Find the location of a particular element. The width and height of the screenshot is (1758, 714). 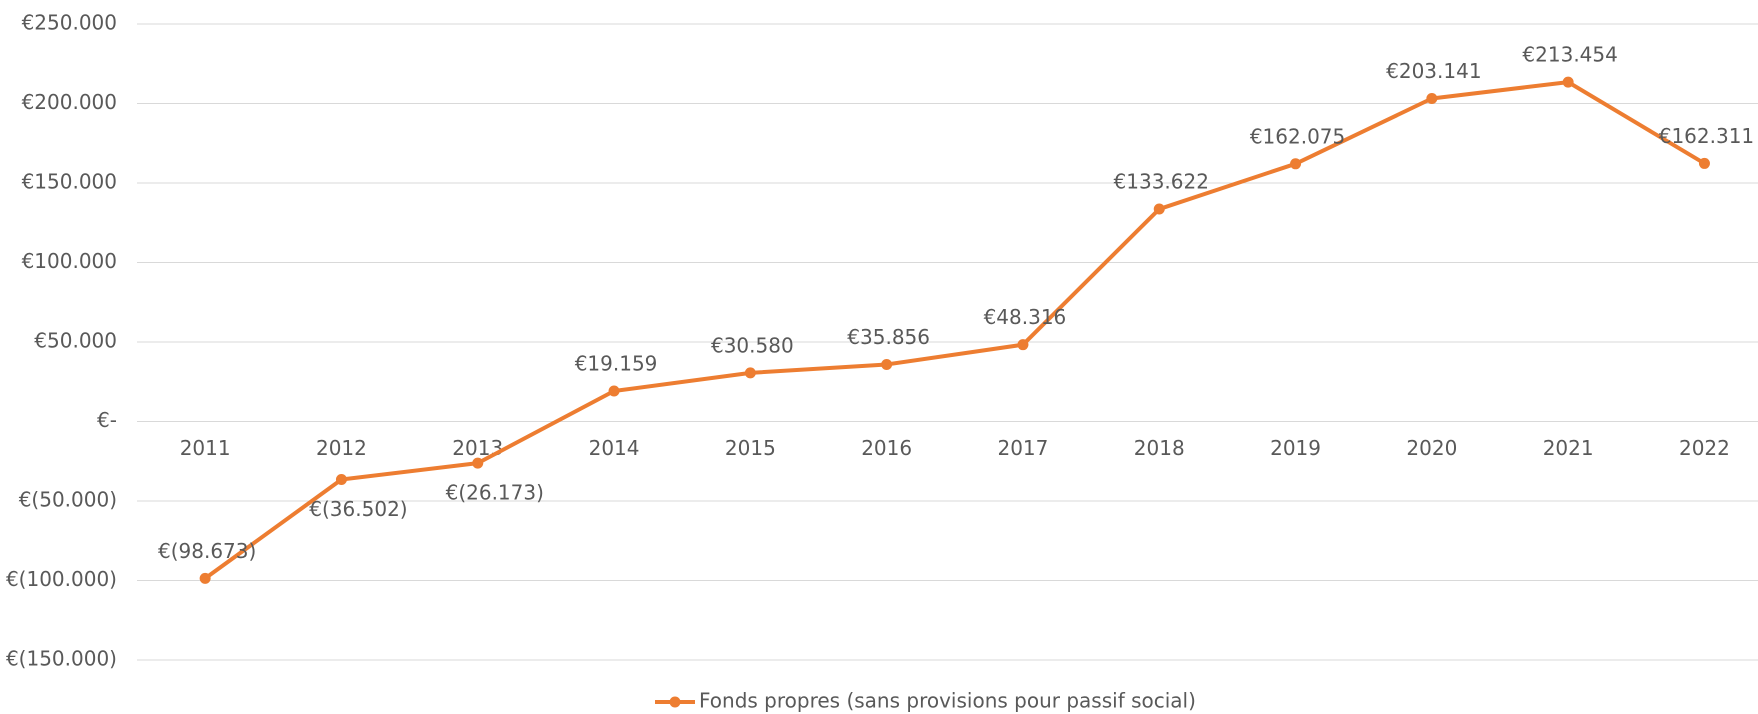

data-label: €19.159 is located at coordinates (616, 364).